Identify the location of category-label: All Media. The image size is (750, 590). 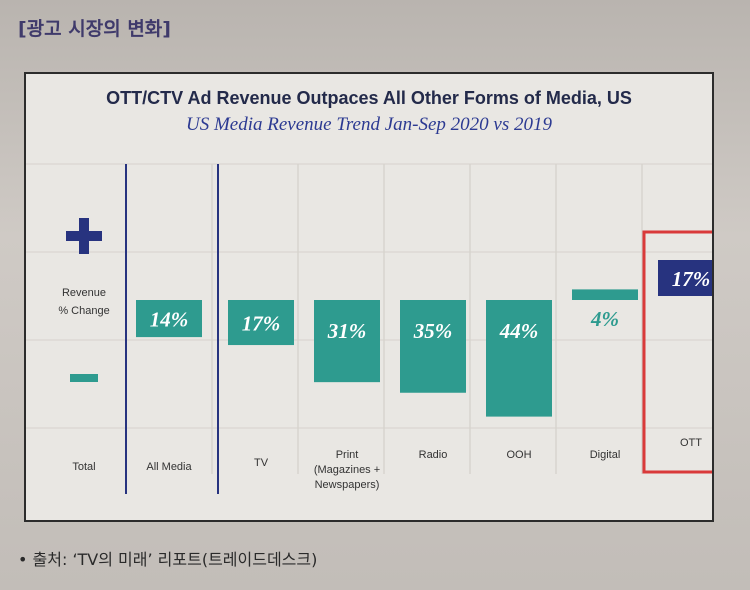
(169, 467).